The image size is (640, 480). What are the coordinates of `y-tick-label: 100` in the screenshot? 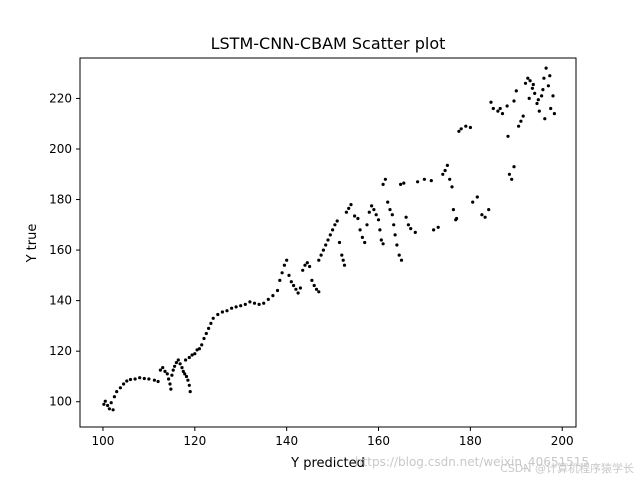 It's located at (60, 402).